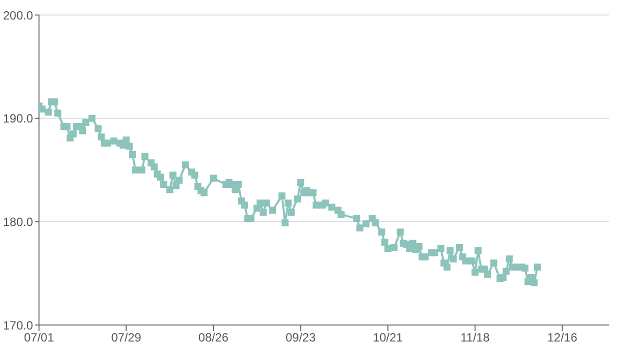 Image resolution: width=635 pixels, height=364 pixels. Describe the element at coordinates (388, 337) in the screenshot. I see `x-tick-label: 10/21` at that location.